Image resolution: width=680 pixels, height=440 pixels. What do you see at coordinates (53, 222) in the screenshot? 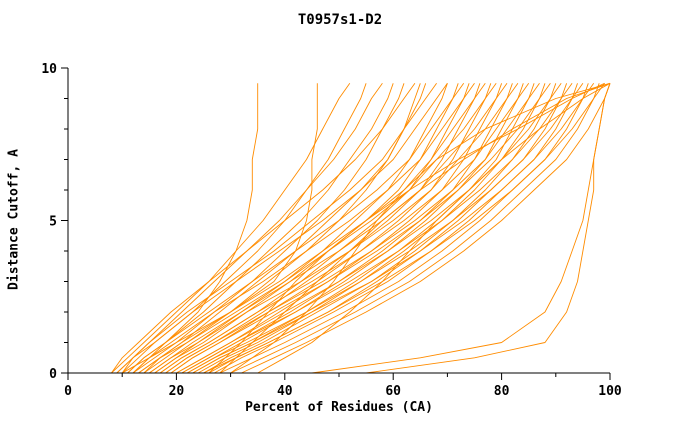
I see `y-tick-label: 5` at bounding box center [53, 222].